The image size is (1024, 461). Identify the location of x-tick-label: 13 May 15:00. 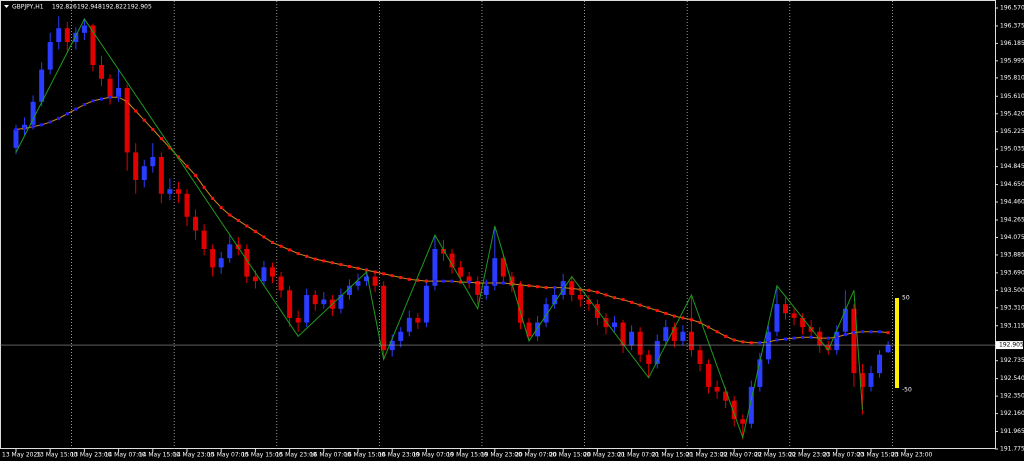
(56, 455).